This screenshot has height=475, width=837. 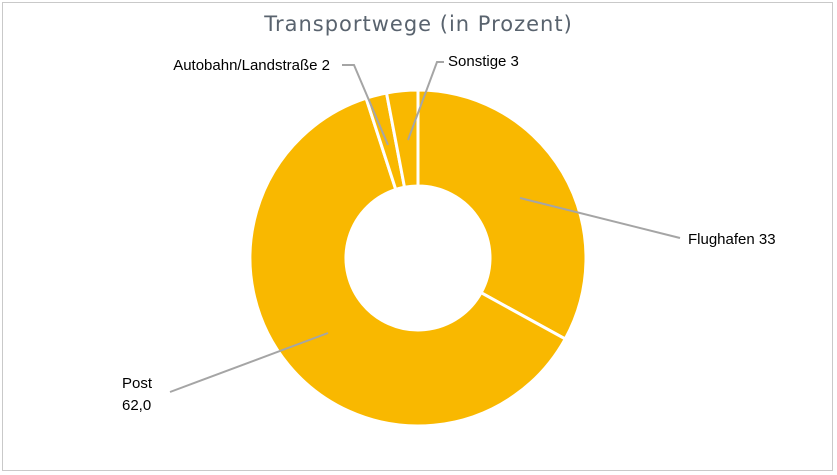 What do you see at coordinates (732, 239) in the screenshot?
I see `slice-label: Flughafen 33` at bounding box center [732, 239].